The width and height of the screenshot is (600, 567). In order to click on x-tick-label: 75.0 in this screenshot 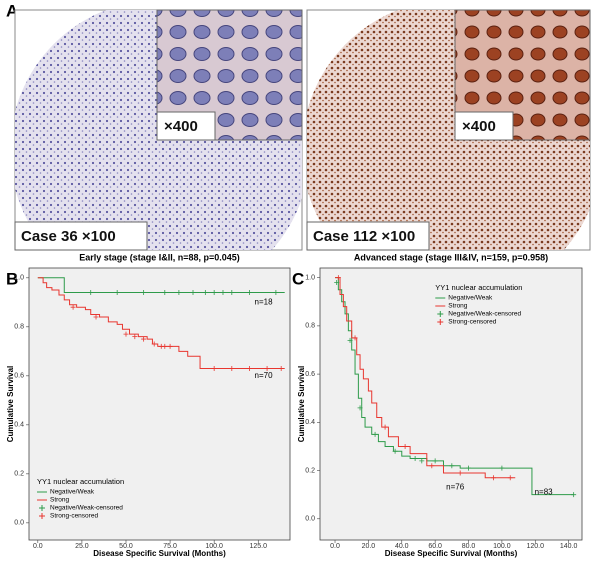, I will do `click(170, 546)`.